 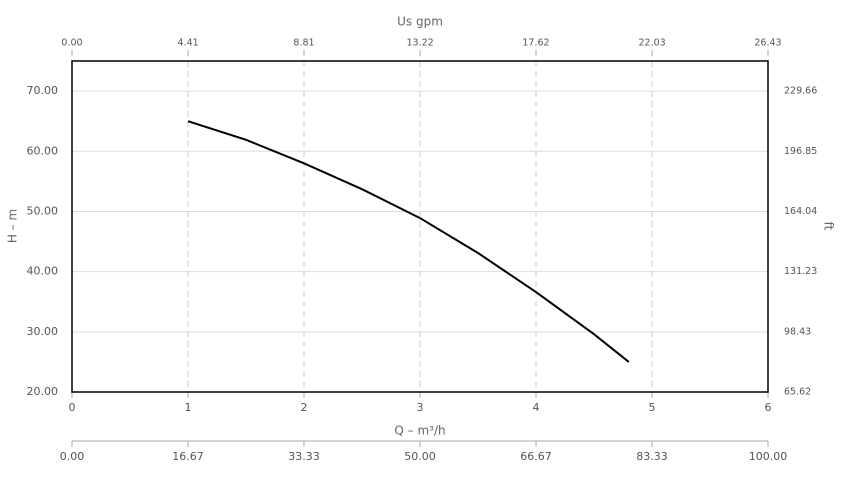 I want to click on x-axis-title: Q – m³/h, so click(x=419, y=431).